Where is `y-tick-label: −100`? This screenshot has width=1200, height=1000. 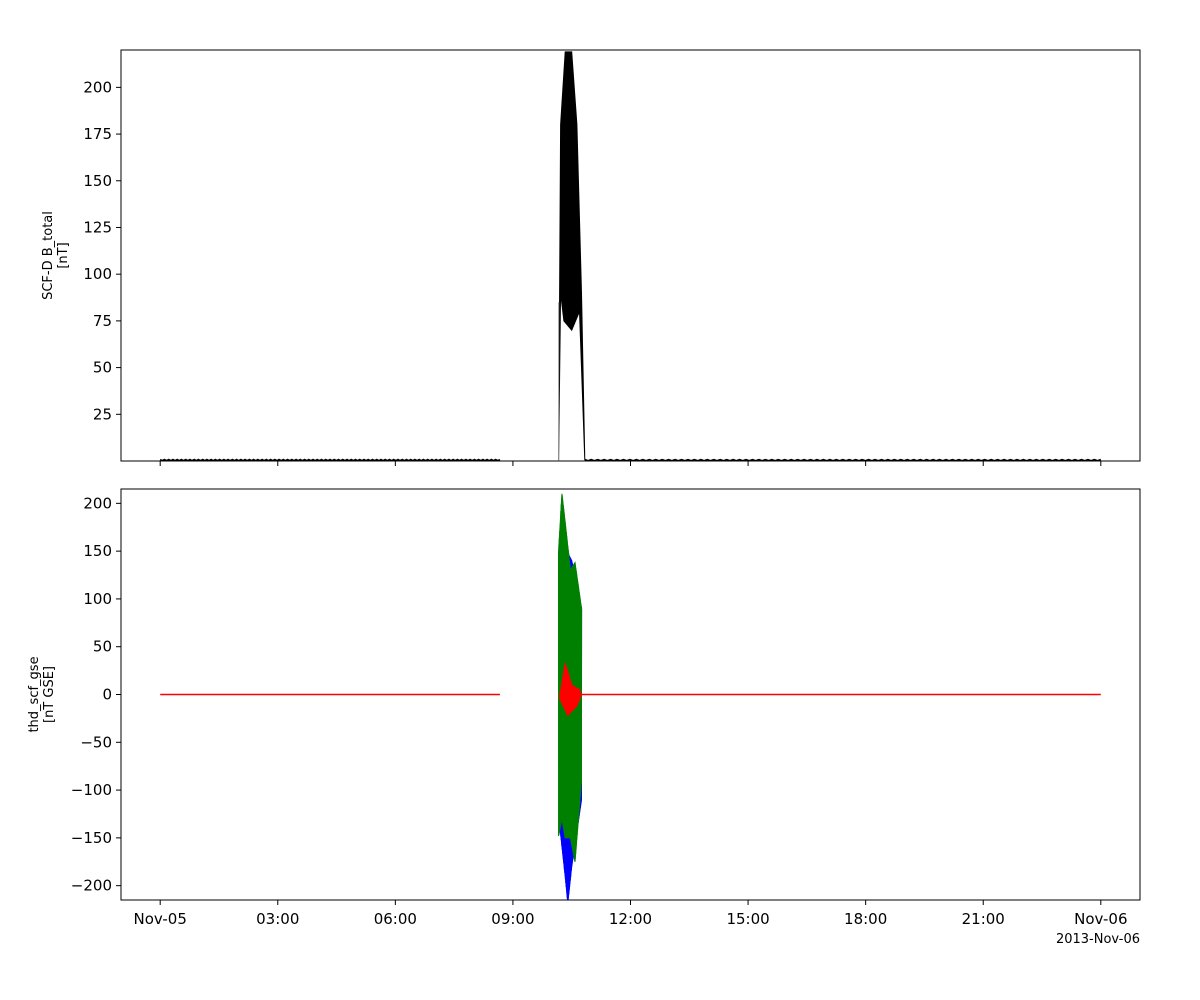
y-tick-label: −100 is located at coordinates (91, 790).